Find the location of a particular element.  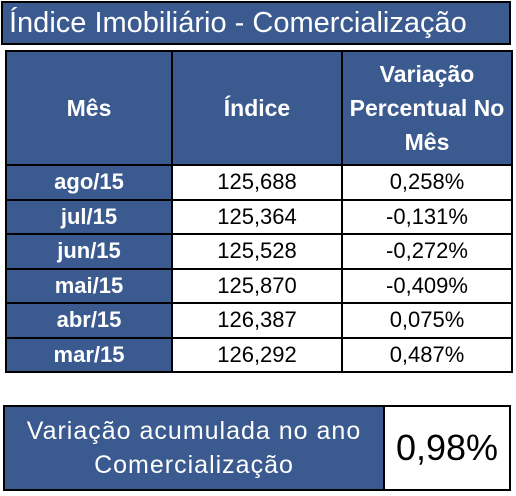

table-row: ago/15 125,688 0,258% is located at coordinates (259, 182).